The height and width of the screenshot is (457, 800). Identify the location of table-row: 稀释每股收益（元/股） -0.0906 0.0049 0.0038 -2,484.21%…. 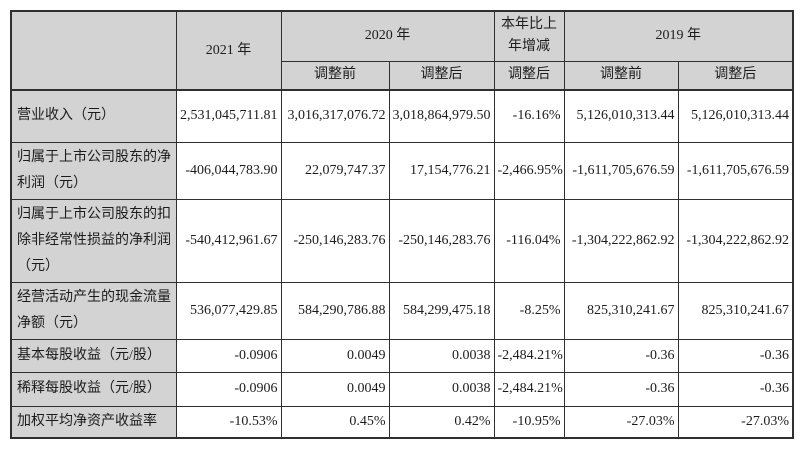
(402, 389).